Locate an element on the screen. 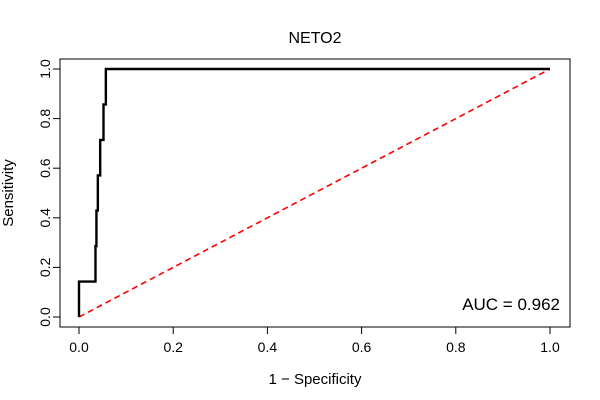  x-tick-label: 0.2 is located at coordinates (173, 347).